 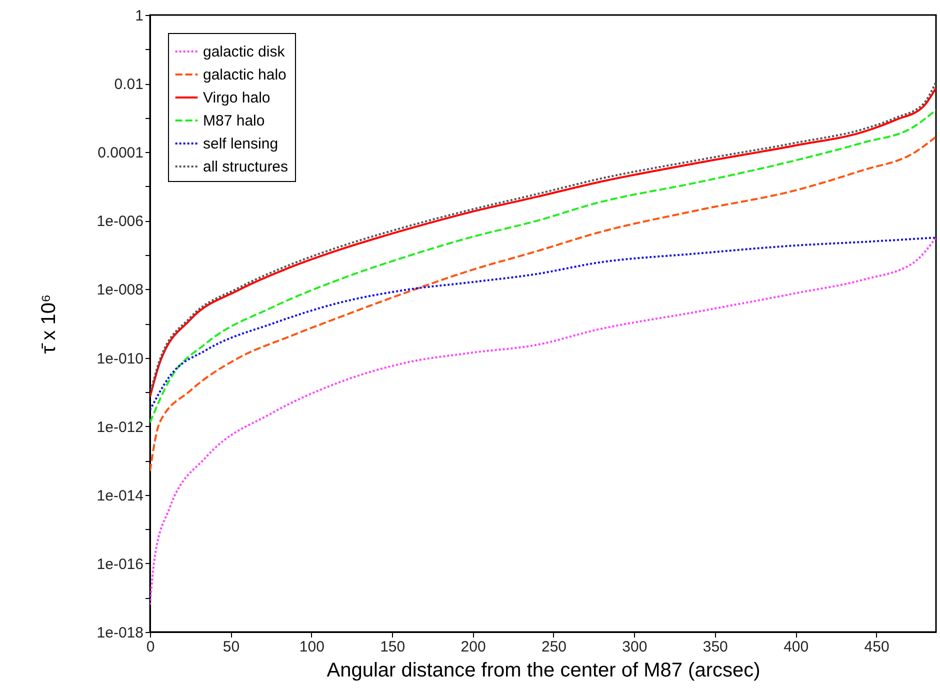 I want to click on legend-label: M87 halo, so click(x=234, y=121).